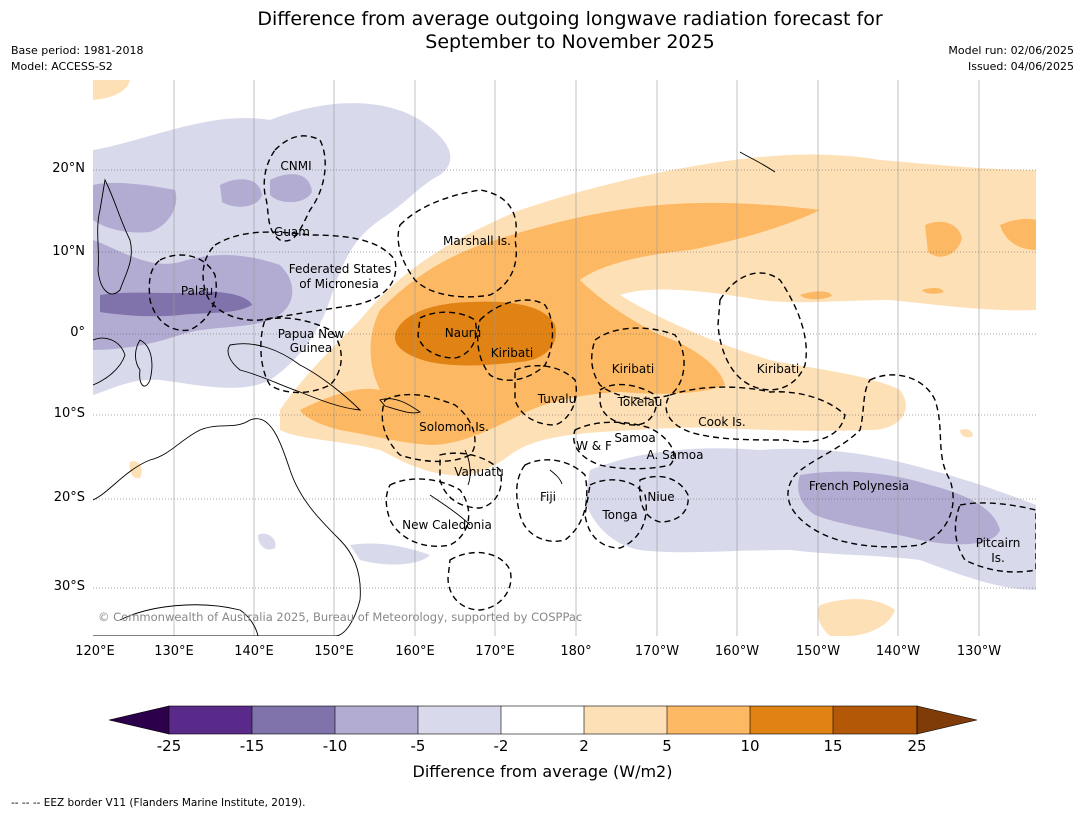  Describe the element at coordinates (634, 438) in the screenshot. I see `label-samoa: Samoa` at that location.